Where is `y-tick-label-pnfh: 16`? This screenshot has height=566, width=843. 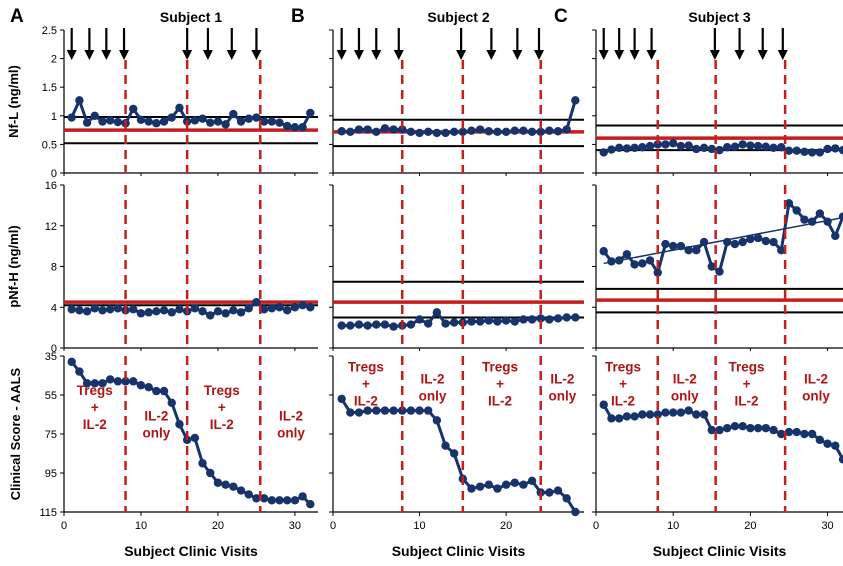 y-tick-label-pnfh: 16 is located at coordinates (51, 186).